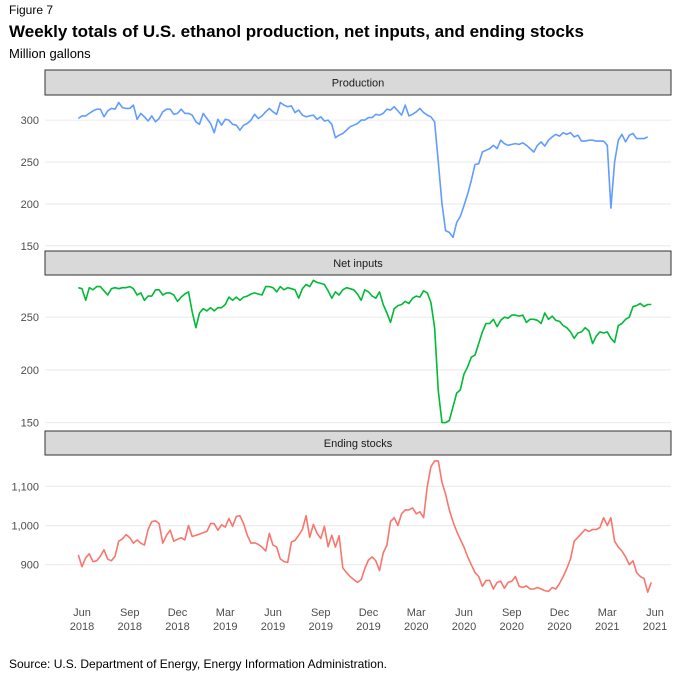  I want to click on panel-strip-label: Production, so click(358, 84).